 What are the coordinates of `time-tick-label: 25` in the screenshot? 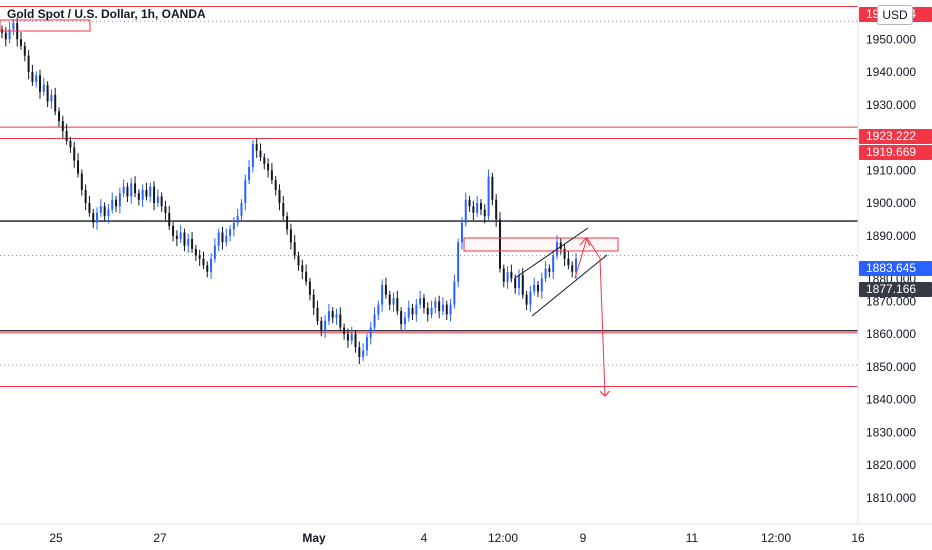 It's located at (56, 538).